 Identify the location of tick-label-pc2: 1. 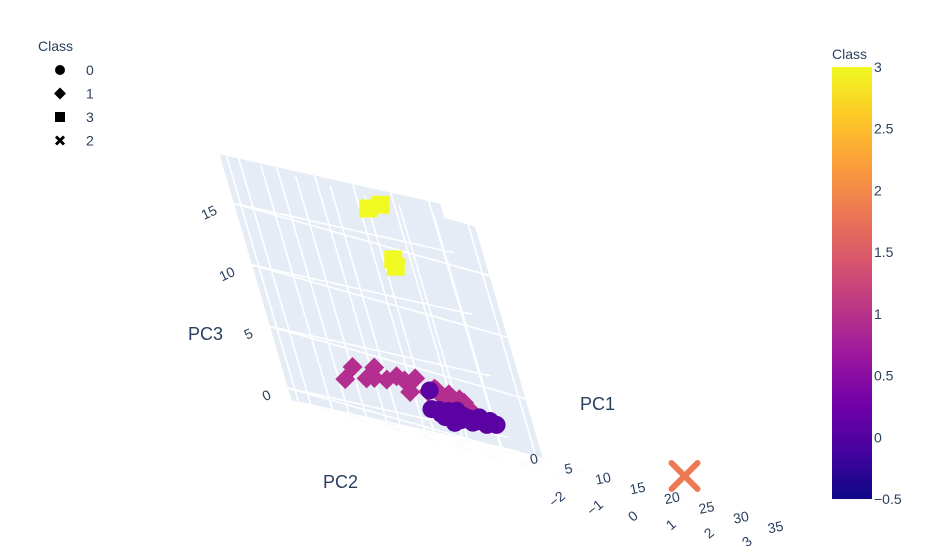
(671, 524).